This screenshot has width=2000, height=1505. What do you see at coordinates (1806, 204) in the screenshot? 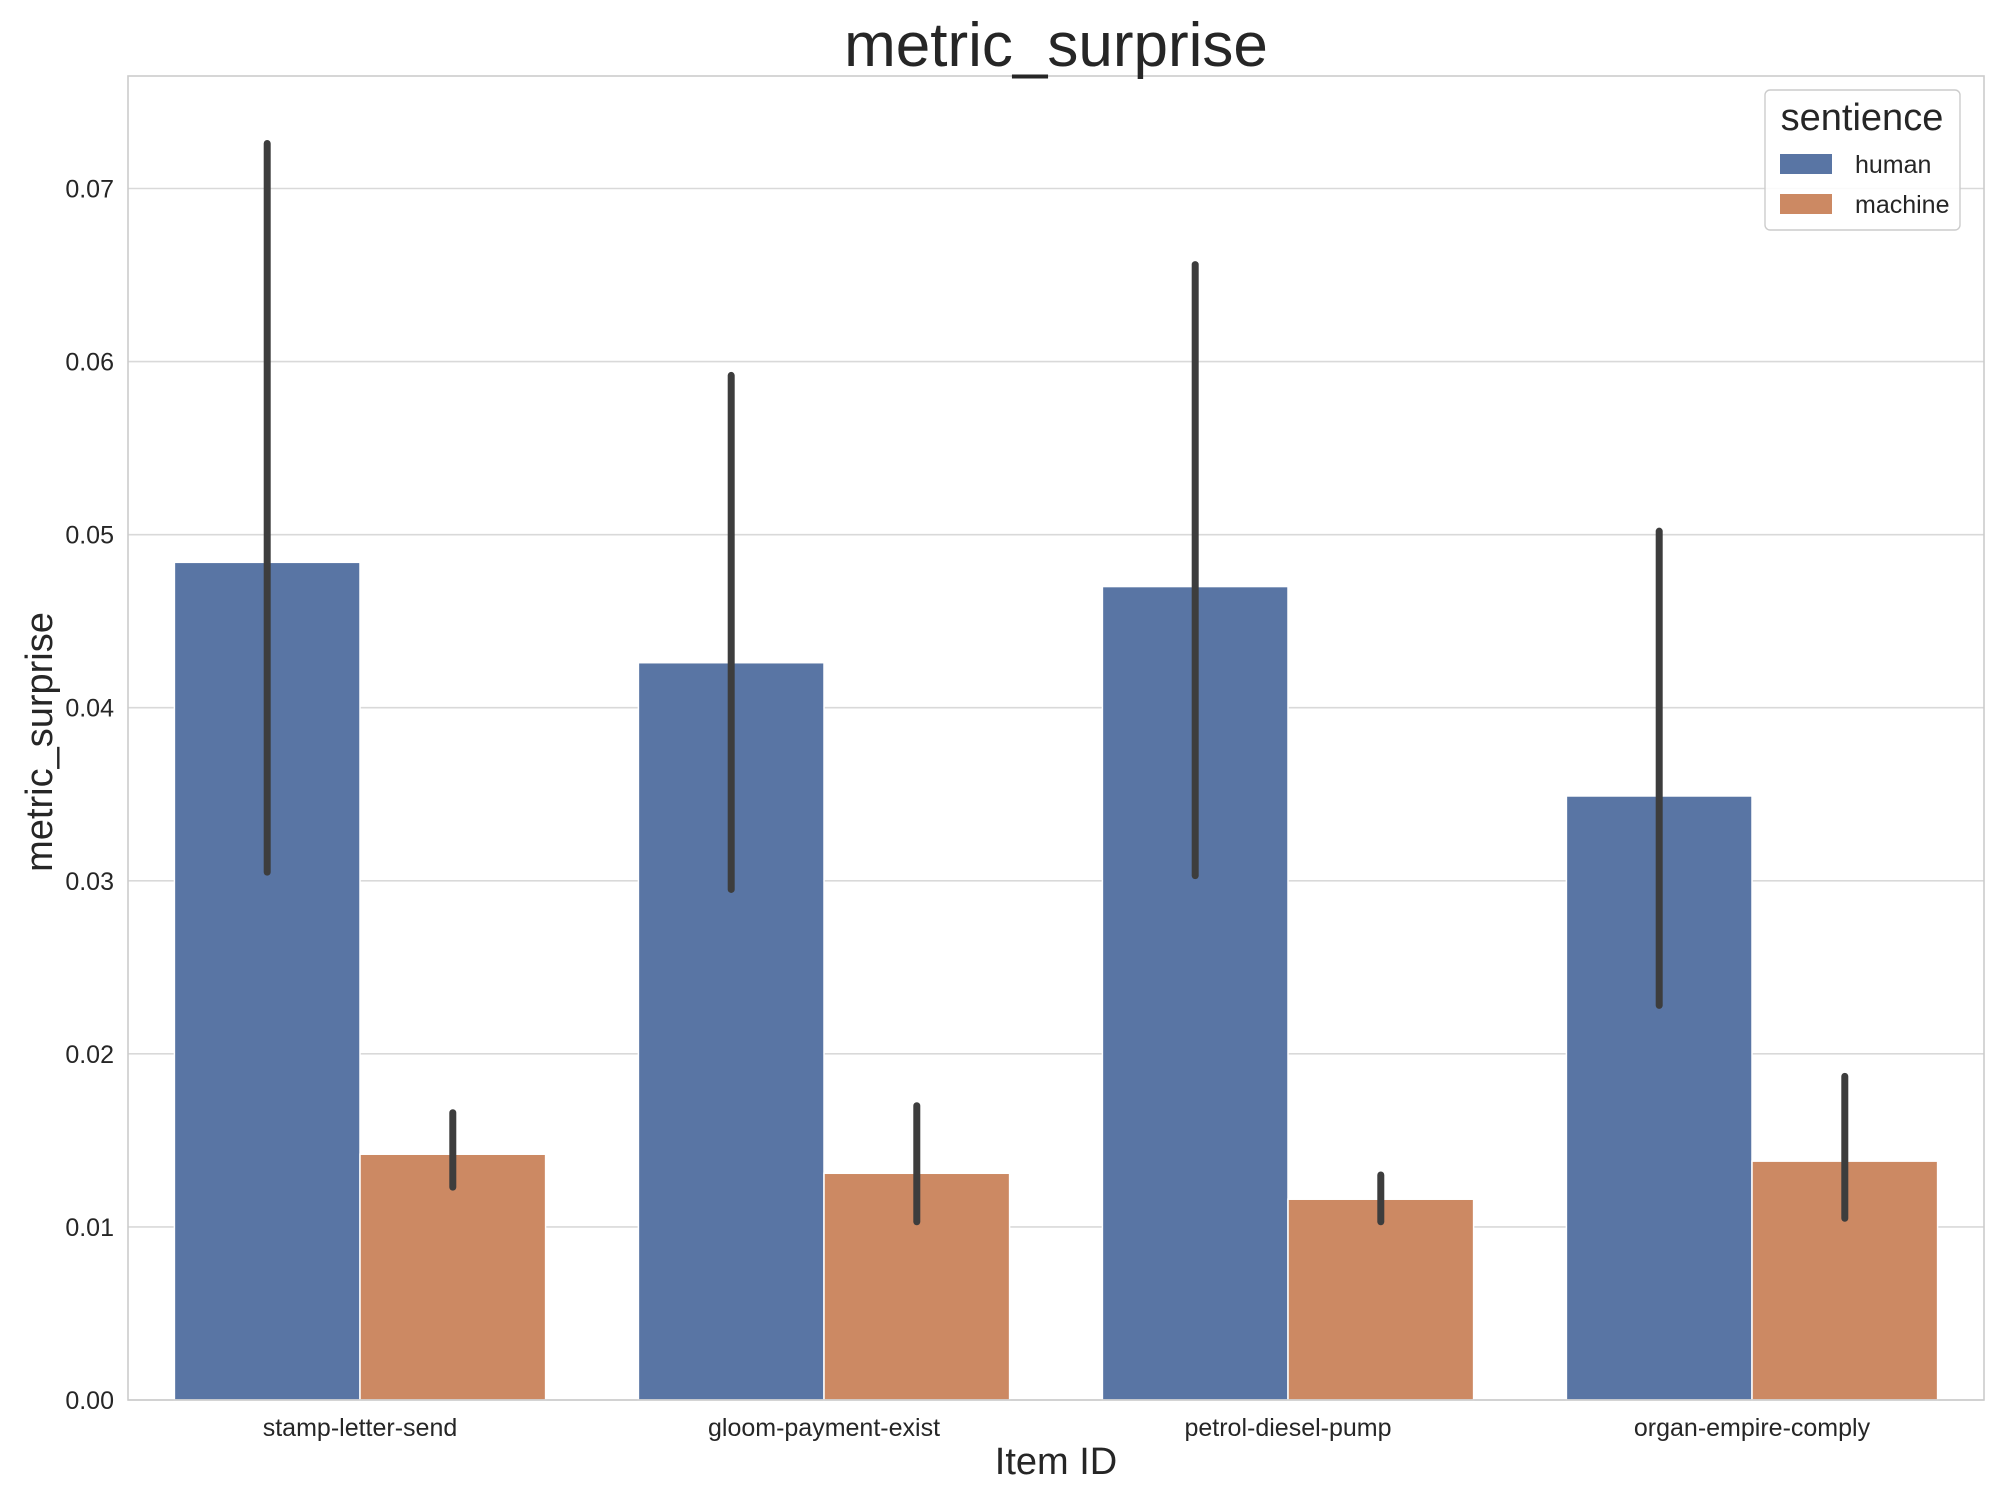
I see `legend-swatch-machine` at bounding box center [1806, 204].